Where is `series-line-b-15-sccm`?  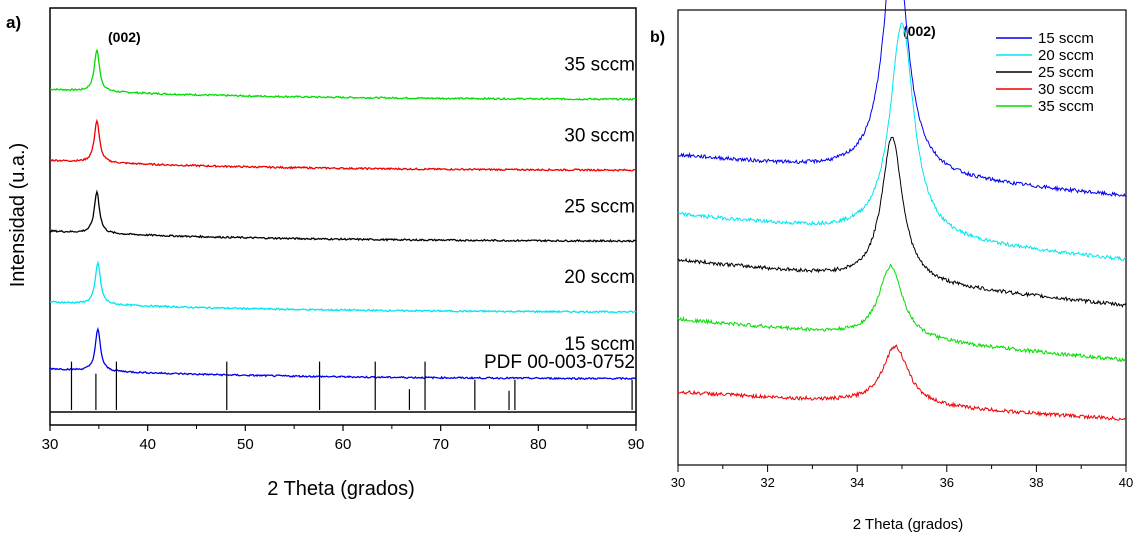 series-line-b-15-sccm is located at coordinates (902, 99).